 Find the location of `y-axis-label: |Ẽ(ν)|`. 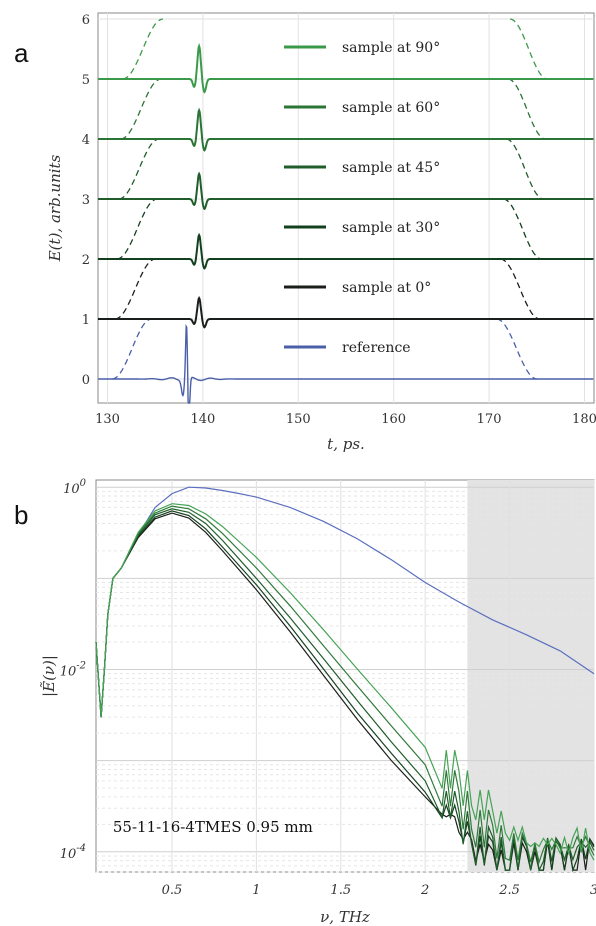

y-axis-label: |Ẽ(ν)| is located at coordinates (49, 676).